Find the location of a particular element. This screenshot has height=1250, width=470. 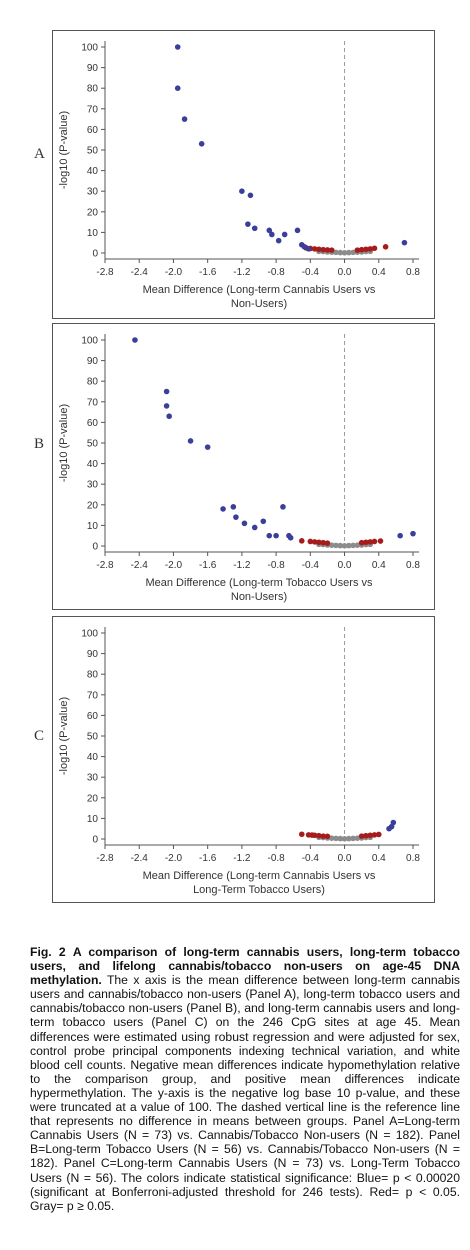

x-tick-label: -1.2 is located at coordinates (242, 272).